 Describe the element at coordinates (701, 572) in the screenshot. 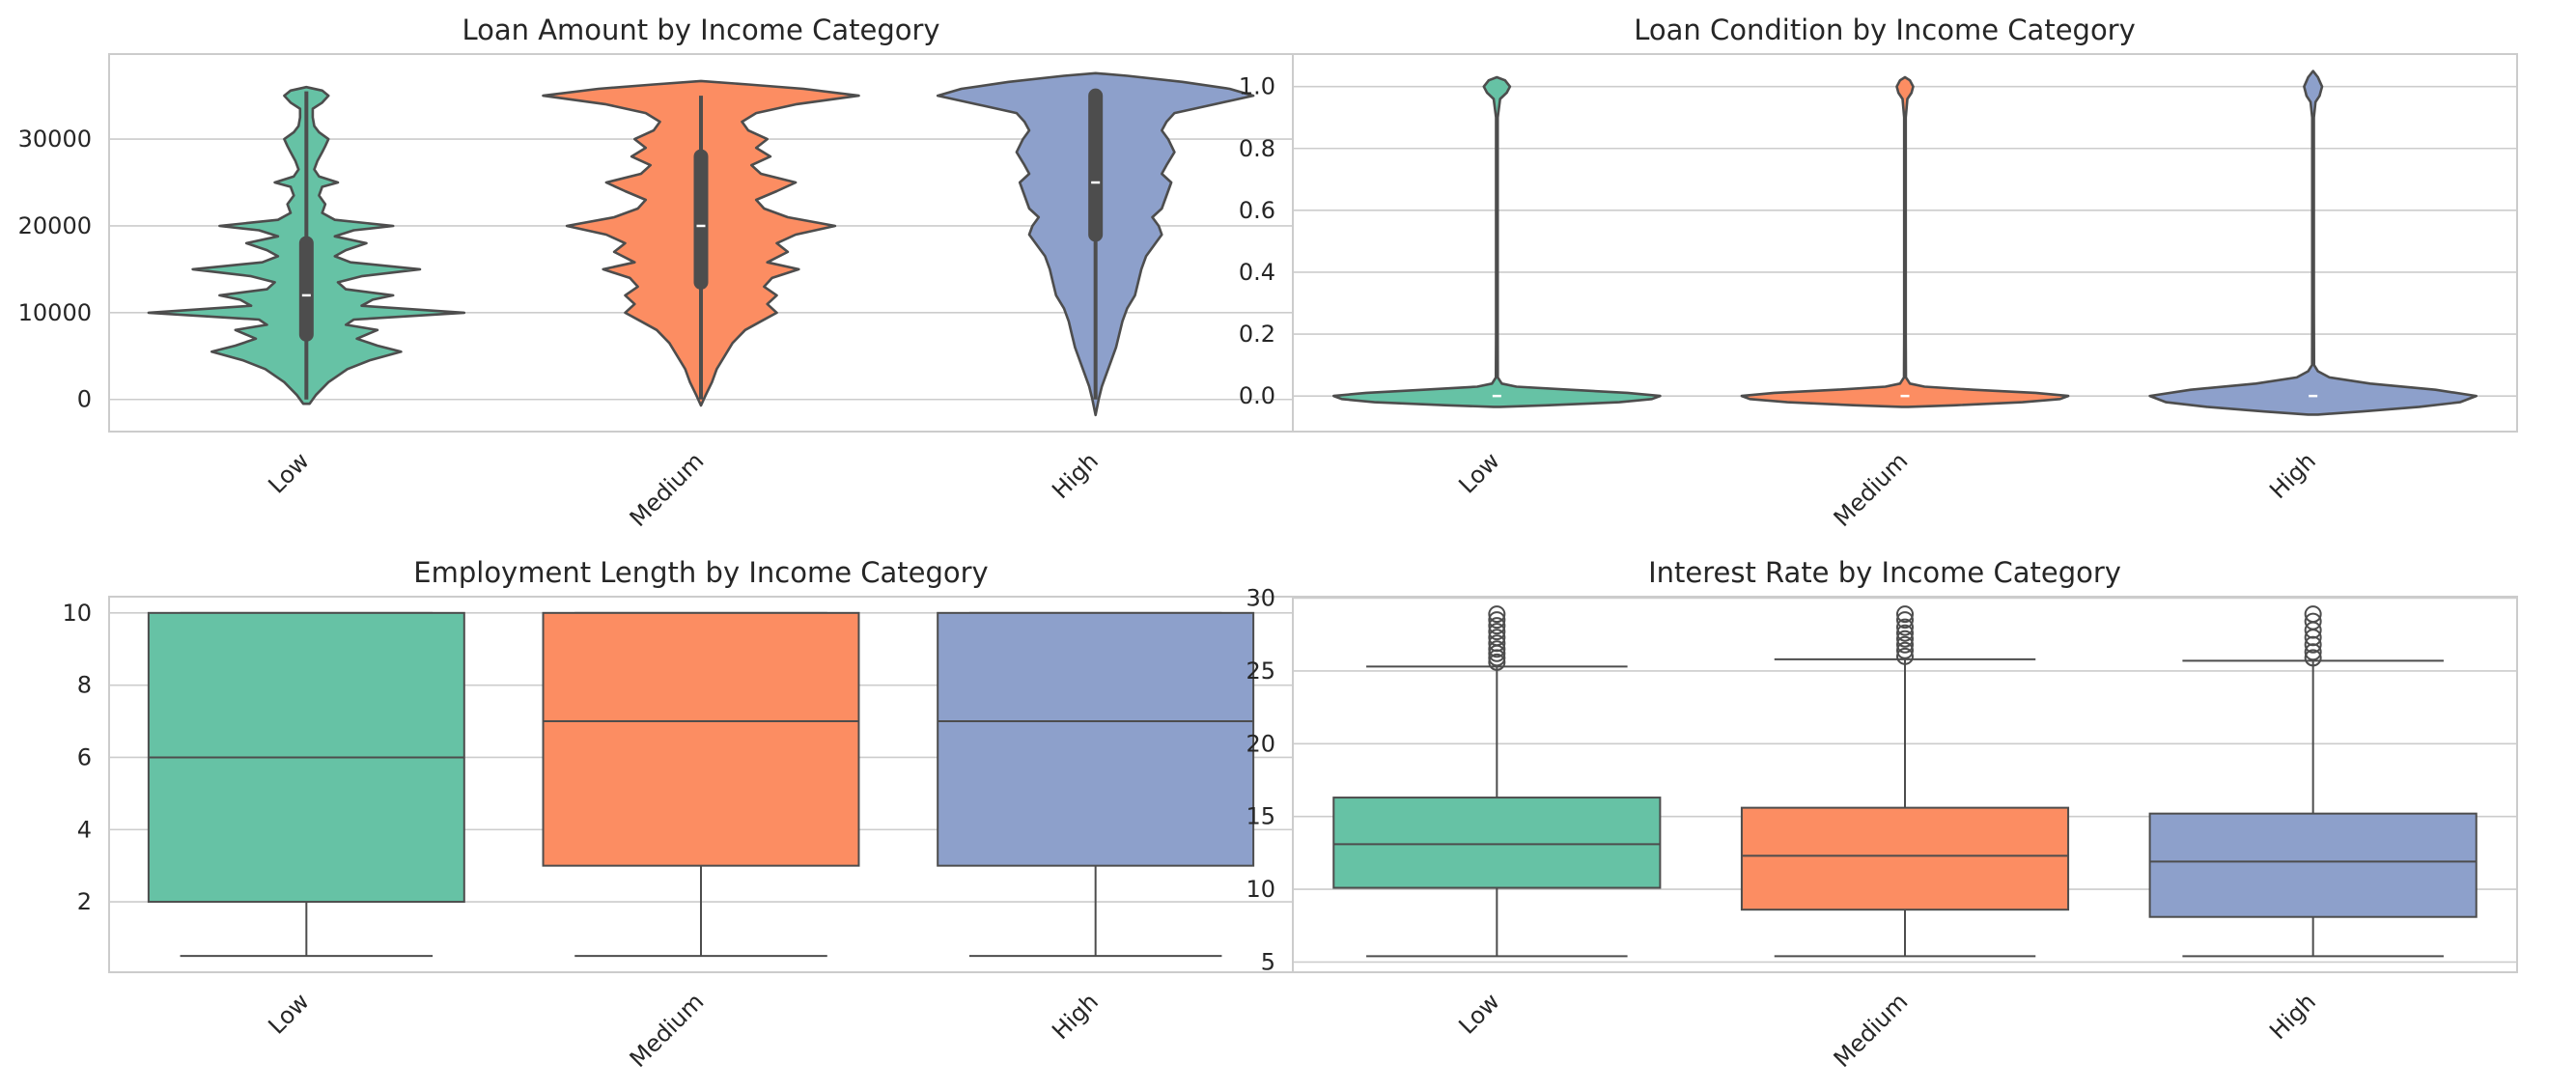

I see `panel-title: Employment Length by Income Category` at that location.